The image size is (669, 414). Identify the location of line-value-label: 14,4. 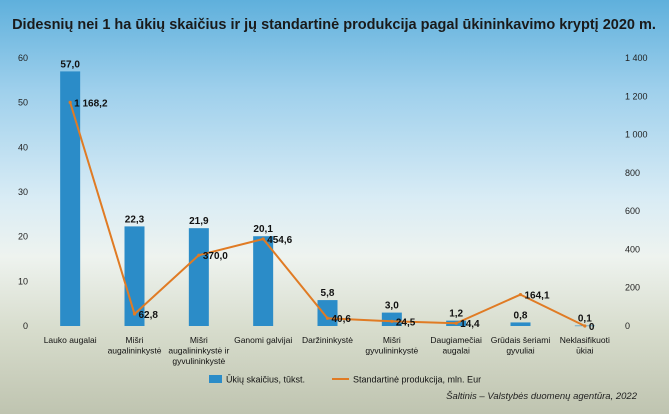
(470, 324).